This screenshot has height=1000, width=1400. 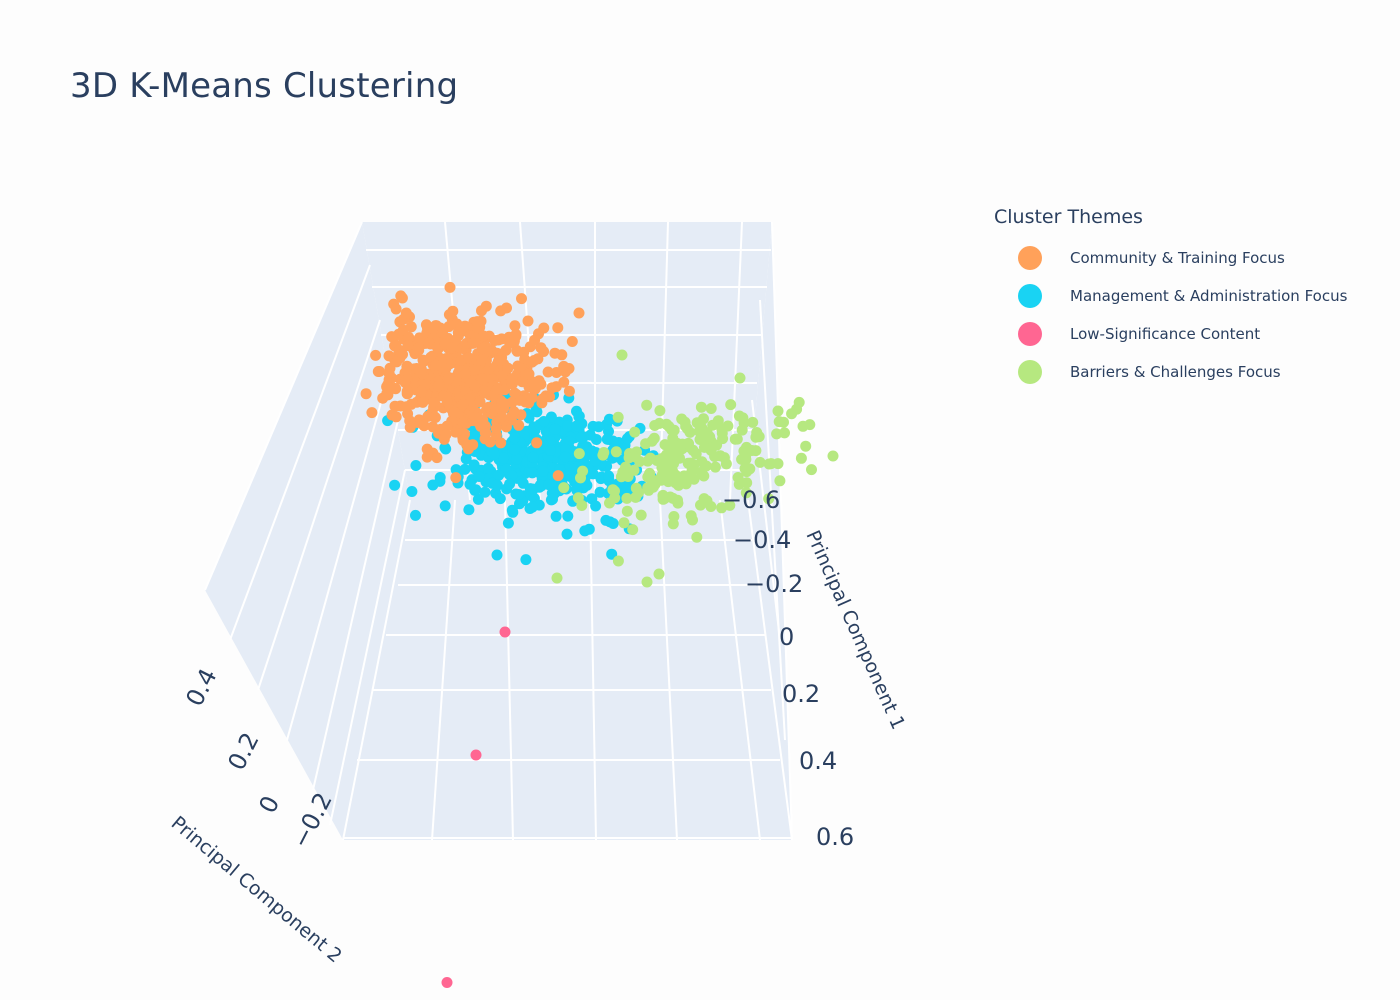 What do you see at coordinates (1209, 296) in the screenshot?
I see `legend-label: Management & Administration Focus` at bounding box center [1209, 296].